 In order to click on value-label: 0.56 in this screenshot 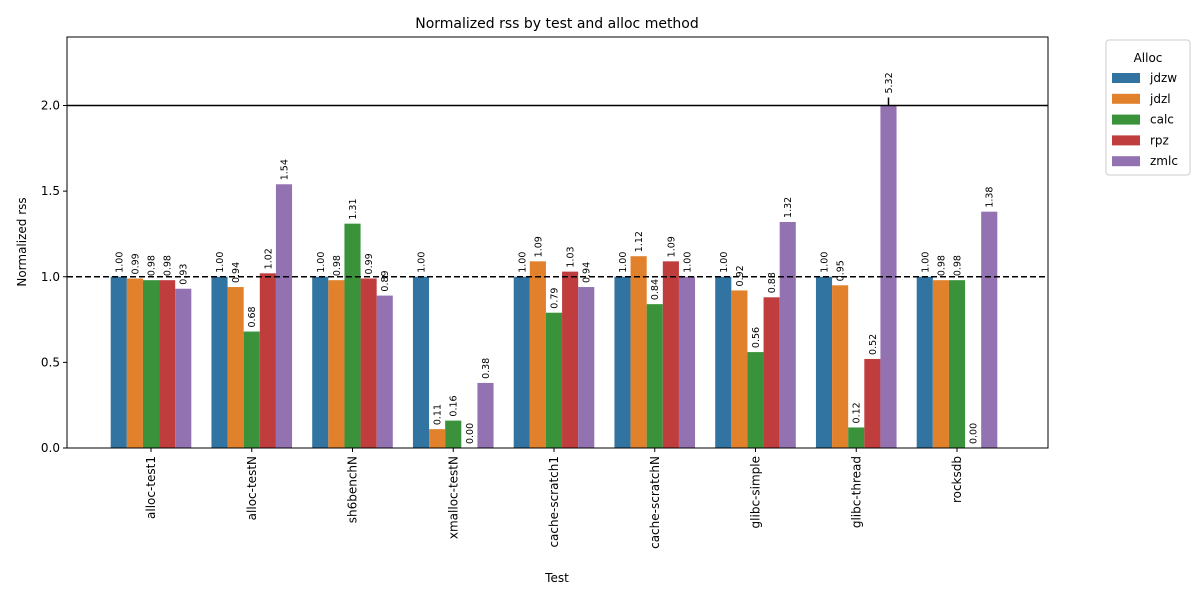, I will do `click(756, 337)`.